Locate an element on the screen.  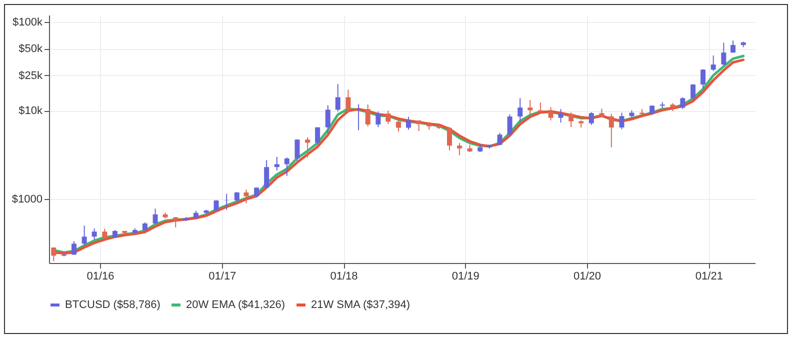
y-tick-label: $1000 is located at coordinates (27, 200).